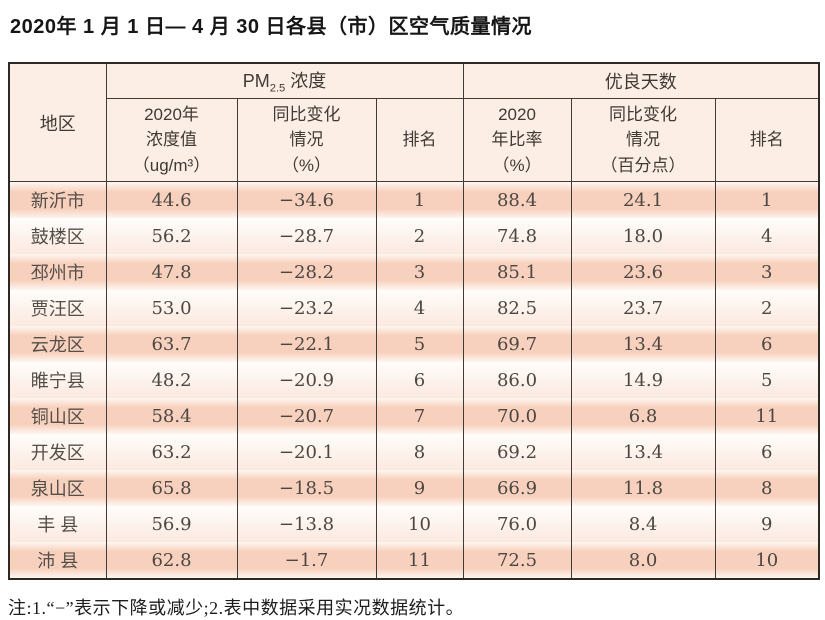 The height and width of the screenshot is (620, 825). What do you see at coordinates (171, 416) in the screenshot?
I see `pm-value-cell: 58.4` at bounding box center [171, 416].